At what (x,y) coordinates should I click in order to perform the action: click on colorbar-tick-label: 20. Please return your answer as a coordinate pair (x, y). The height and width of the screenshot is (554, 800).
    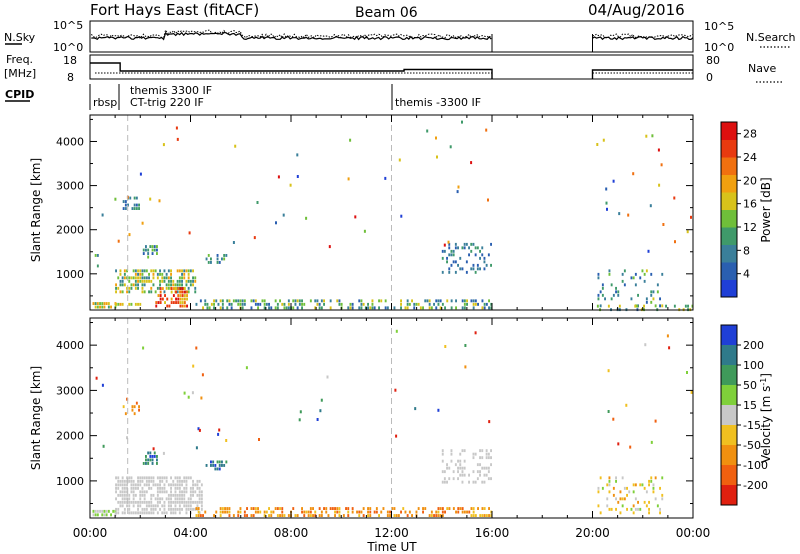
    Looking at the image, I should click on (750, 180).